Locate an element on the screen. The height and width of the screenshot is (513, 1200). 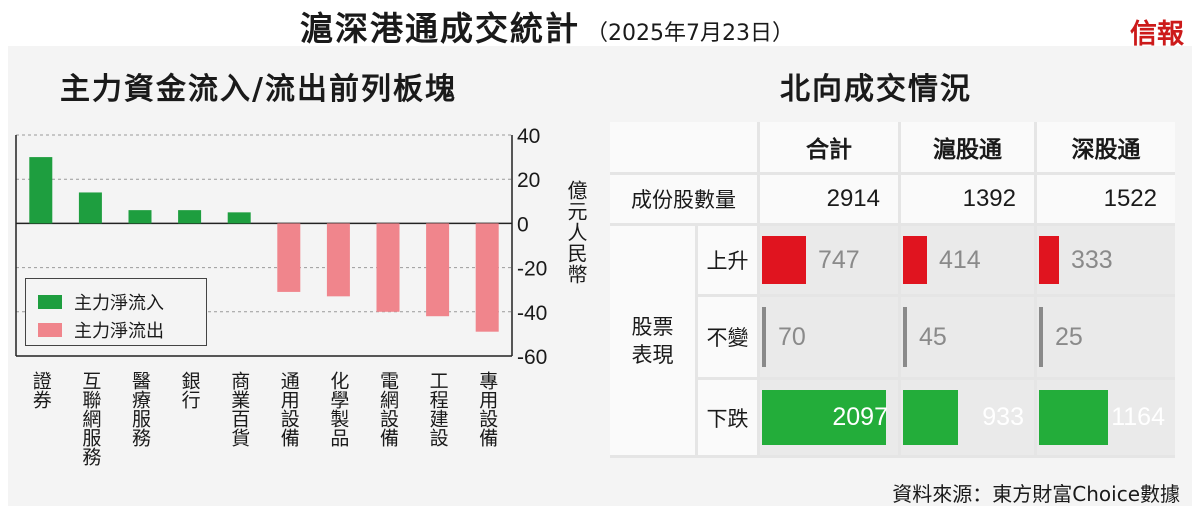
source-note: 資料來源：東方財富Choice數據 is located at coordinates (1036, 494).